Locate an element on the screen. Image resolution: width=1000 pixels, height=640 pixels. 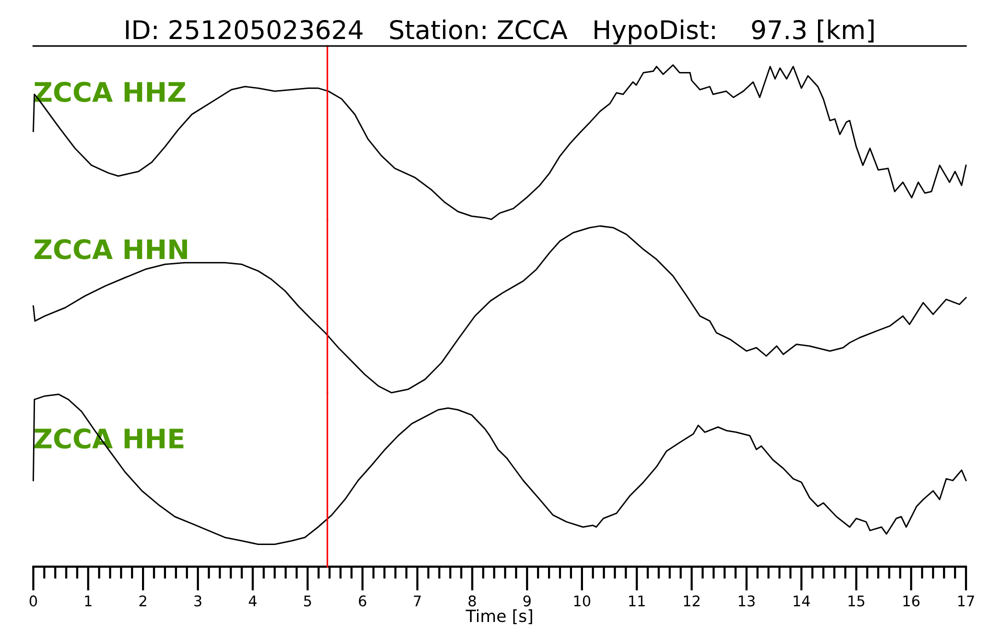
x-tick-label: 16 is located at coordinates (911, 600).